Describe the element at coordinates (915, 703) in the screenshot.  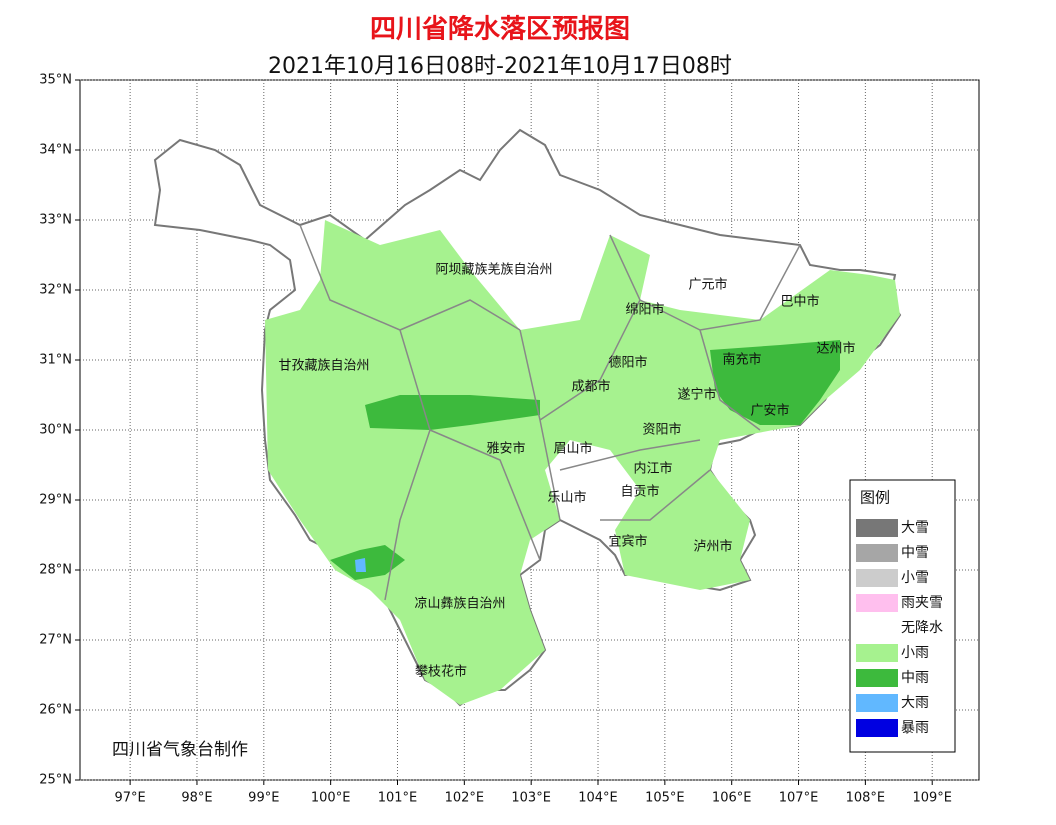
I see `legend-label: 大雨` at that location.